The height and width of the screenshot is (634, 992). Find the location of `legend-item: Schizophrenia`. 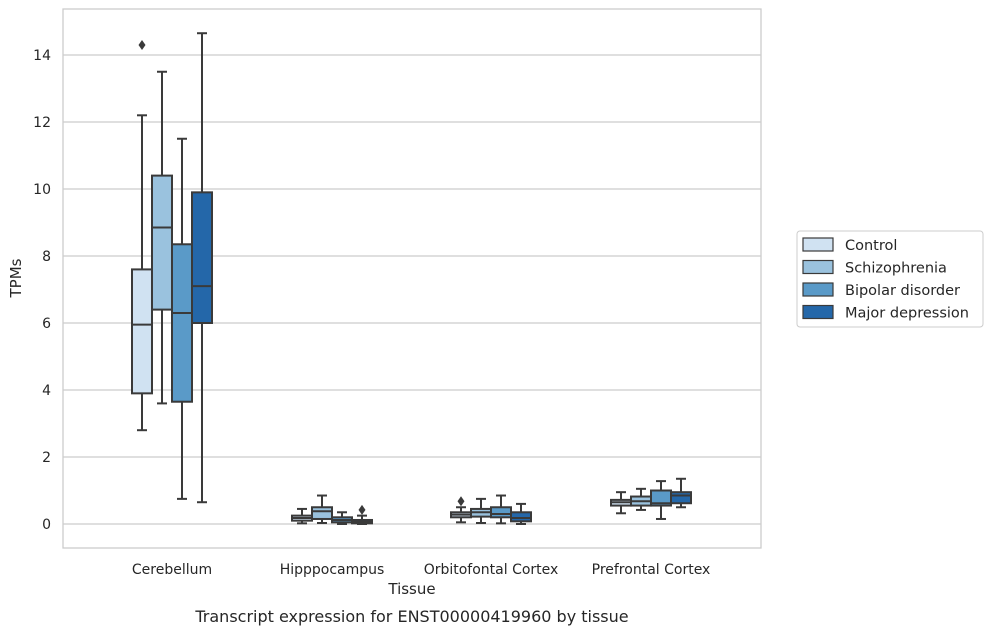

legend-item: Schizophrenia is located at coordinates (874, 268).